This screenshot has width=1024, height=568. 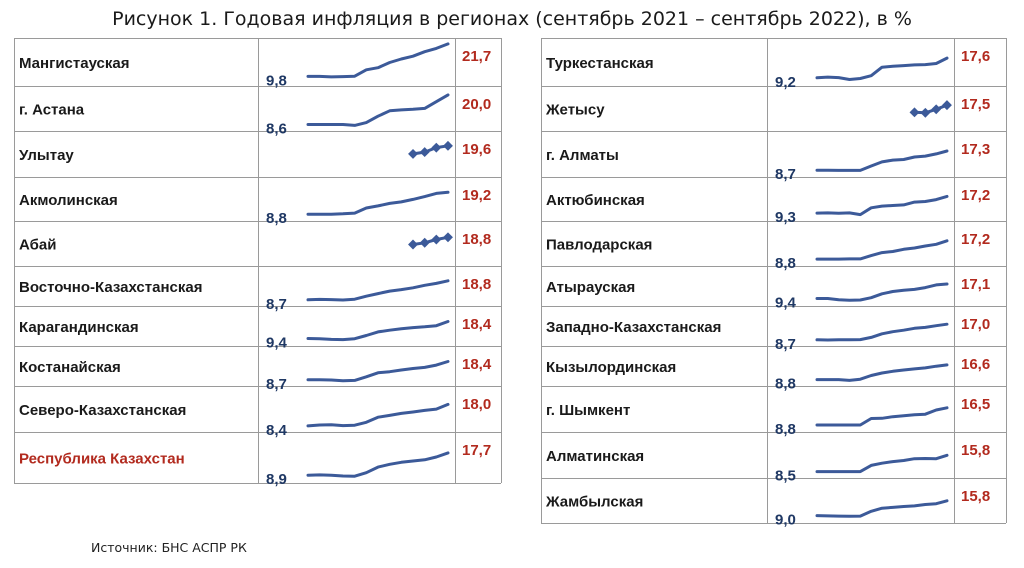 I want to click on region-label: Северо-Казахстанская, so click(x=102, y=410).